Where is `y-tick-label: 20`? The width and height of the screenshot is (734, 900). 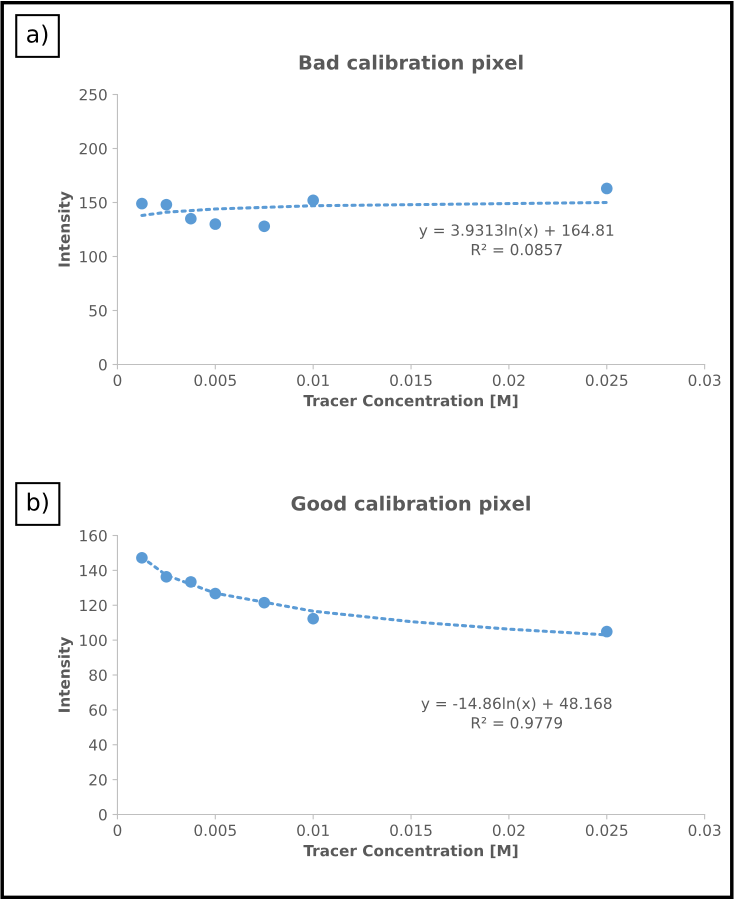 y-tick-label: 20 is located at coordinates (98, 780).